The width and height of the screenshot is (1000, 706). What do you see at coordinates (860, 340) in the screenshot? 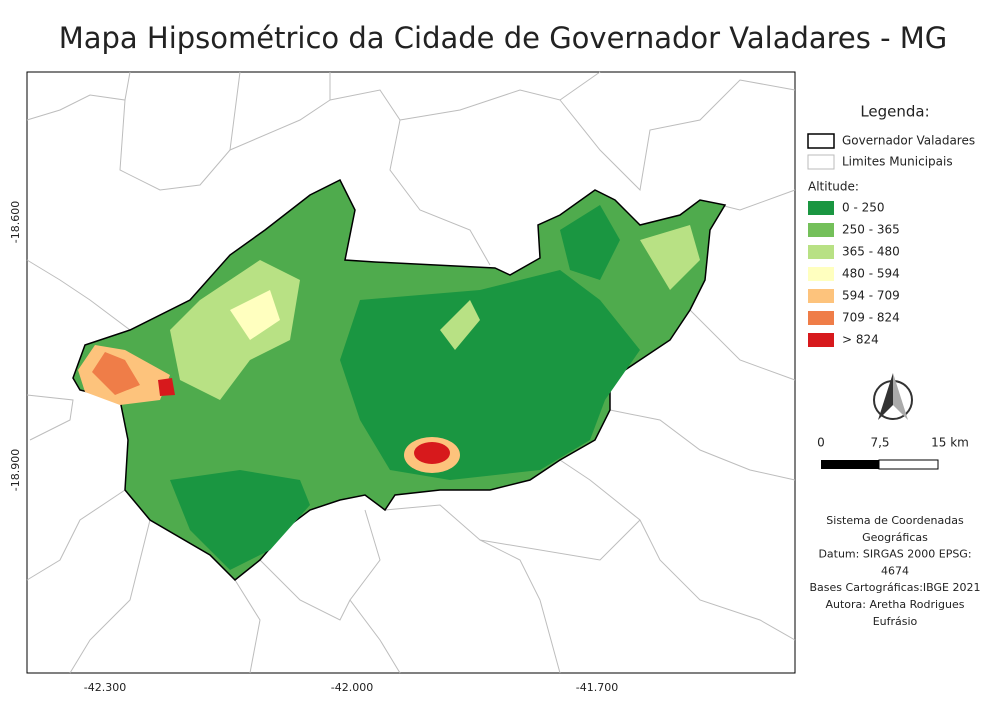
I see `legend-label: > 824` at bounding box center [860, 340].